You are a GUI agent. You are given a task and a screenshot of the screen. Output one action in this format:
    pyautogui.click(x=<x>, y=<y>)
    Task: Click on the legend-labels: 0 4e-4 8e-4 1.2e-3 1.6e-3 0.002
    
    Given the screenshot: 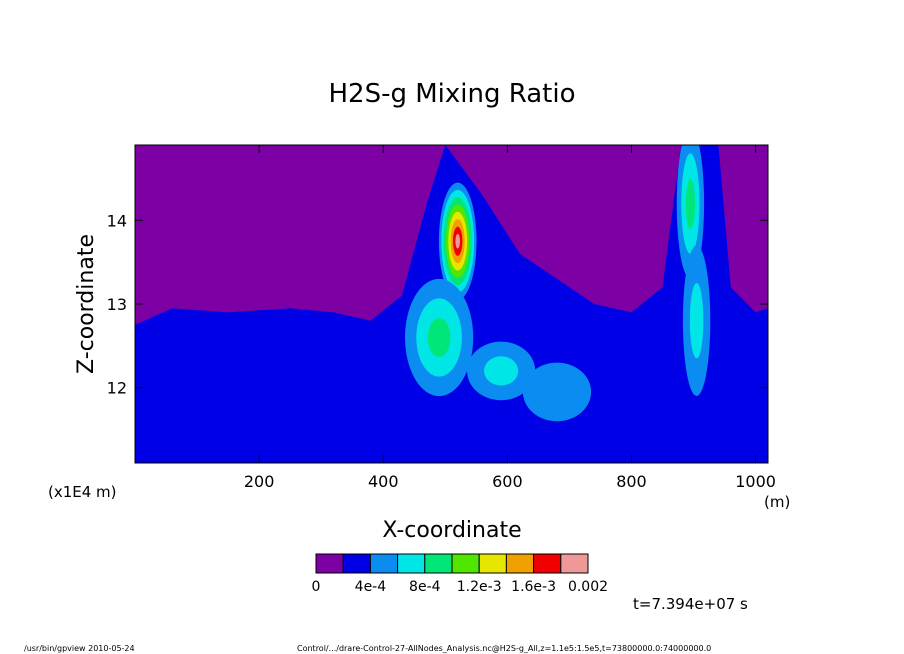 What is the action you would take?
    pyautogui.click(x=460, y=587)
    